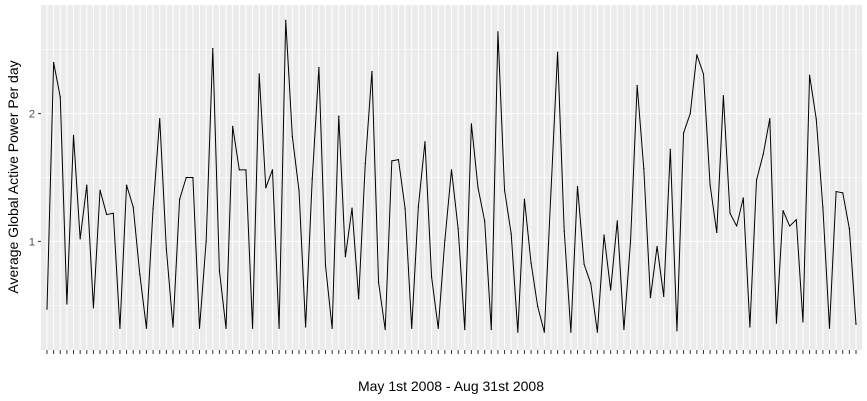  Describe the element at coordinates (451, 352) in the screenshot. I see `x-axis` at that location.